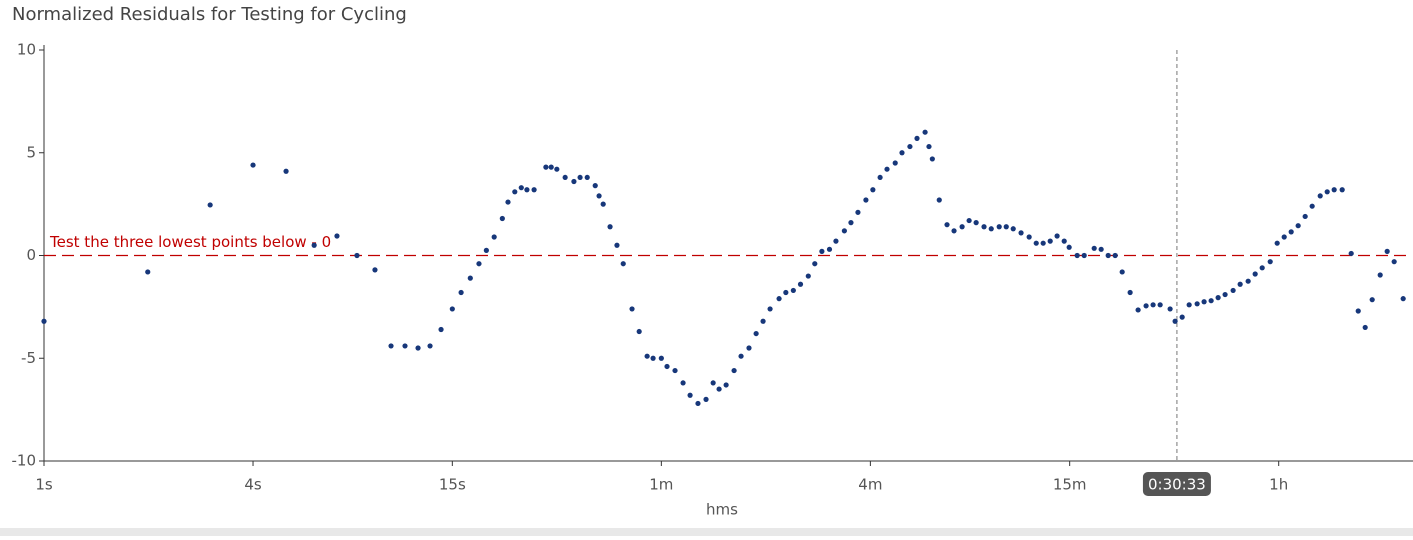 The image size is (1413, 540). Describe the element at coordinates (253, 485) in the screenshot. I see `x-tick-label: 4s` at that location.